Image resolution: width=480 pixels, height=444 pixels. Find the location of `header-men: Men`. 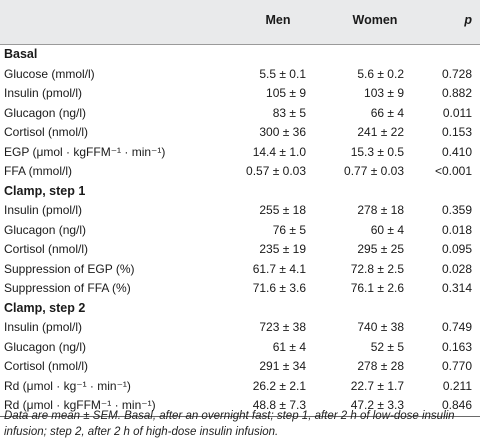

header-men: Men is located at coordinates (278, 20).